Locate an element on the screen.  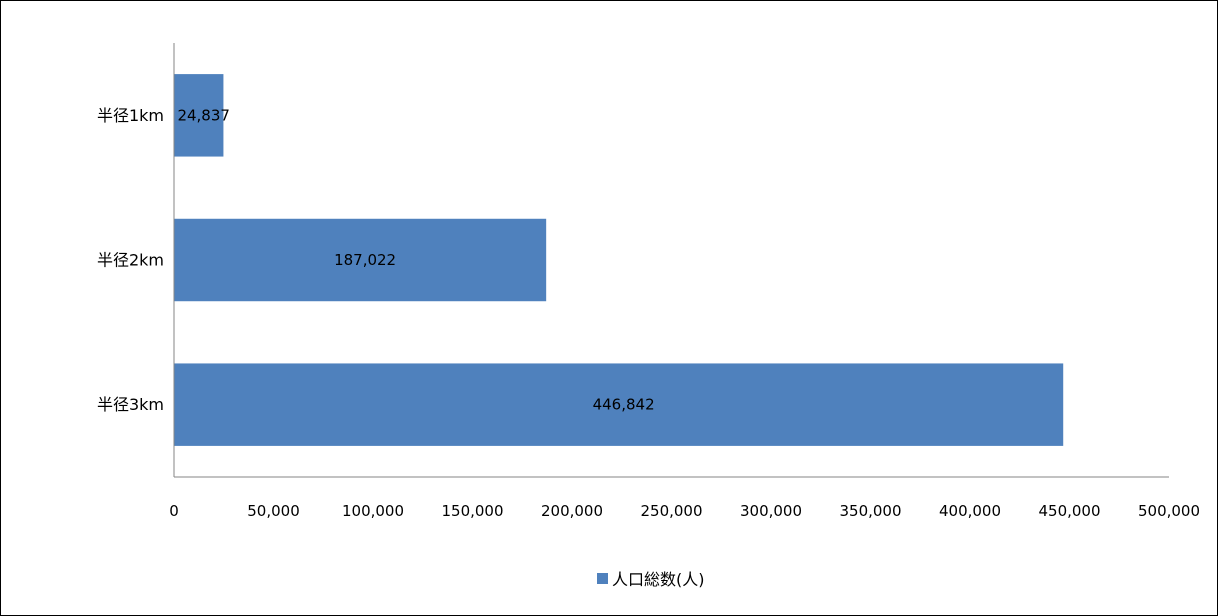
legend: 人口総数(人) is located at coordinates (651, 578).